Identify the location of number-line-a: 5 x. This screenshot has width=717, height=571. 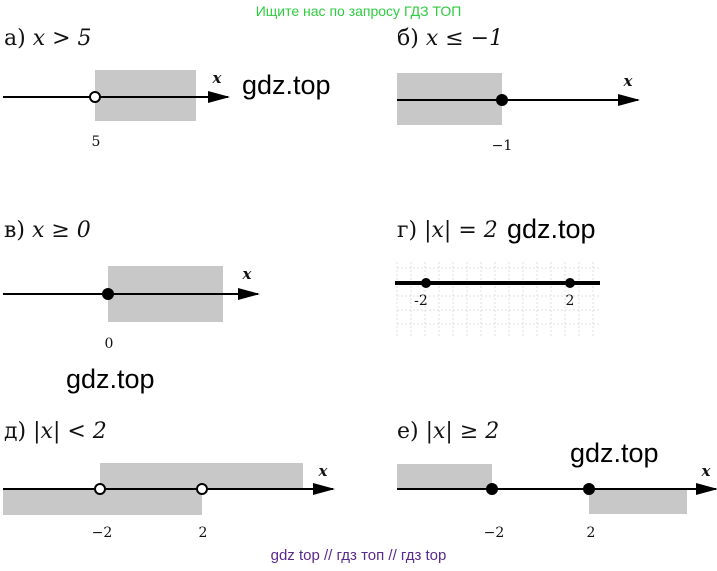
(116, 109).